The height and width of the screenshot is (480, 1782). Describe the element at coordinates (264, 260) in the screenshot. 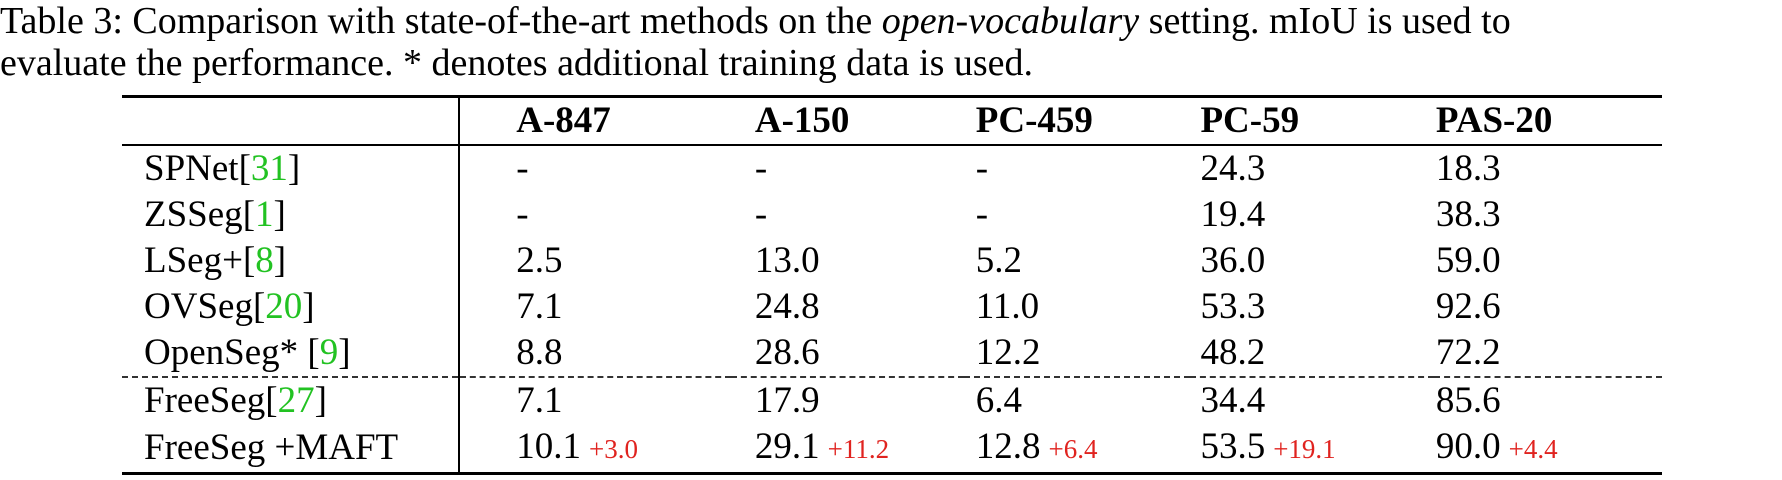

I see `citation-link: 8` at that location.